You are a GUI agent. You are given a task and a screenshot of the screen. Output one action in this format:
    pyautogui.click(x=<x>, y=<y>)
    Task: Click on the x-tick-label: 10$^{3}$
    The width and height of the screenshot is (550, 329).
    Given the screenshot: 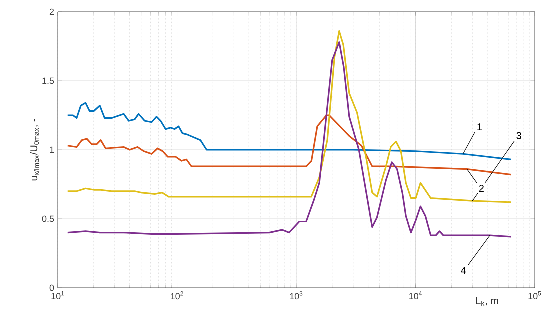 What is the action you would take?
    pyautogui.click(x=296, y=296)
    